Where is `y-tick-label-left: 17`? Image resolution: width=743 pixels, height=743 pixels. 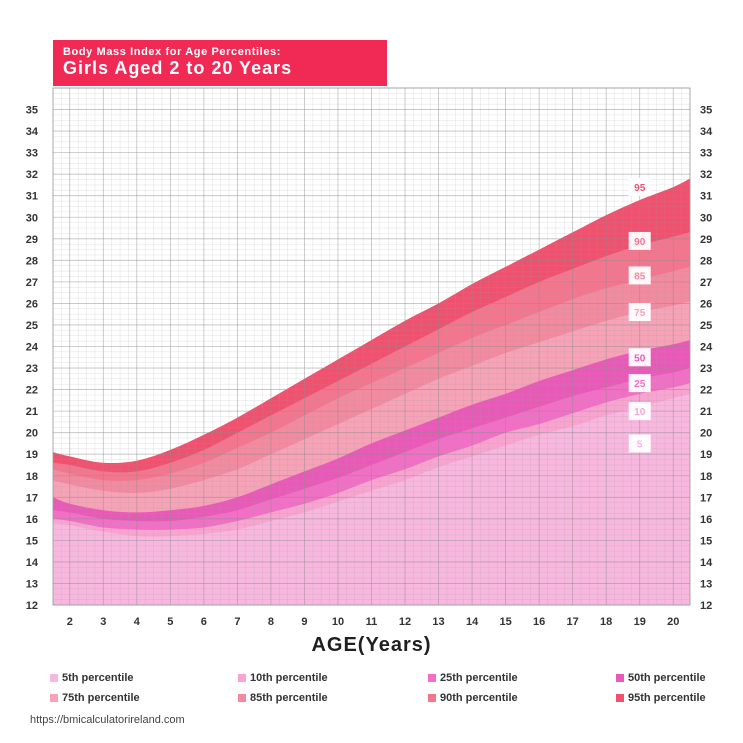 y-tick-label-left: 17 is located at coordinates (32, 498).